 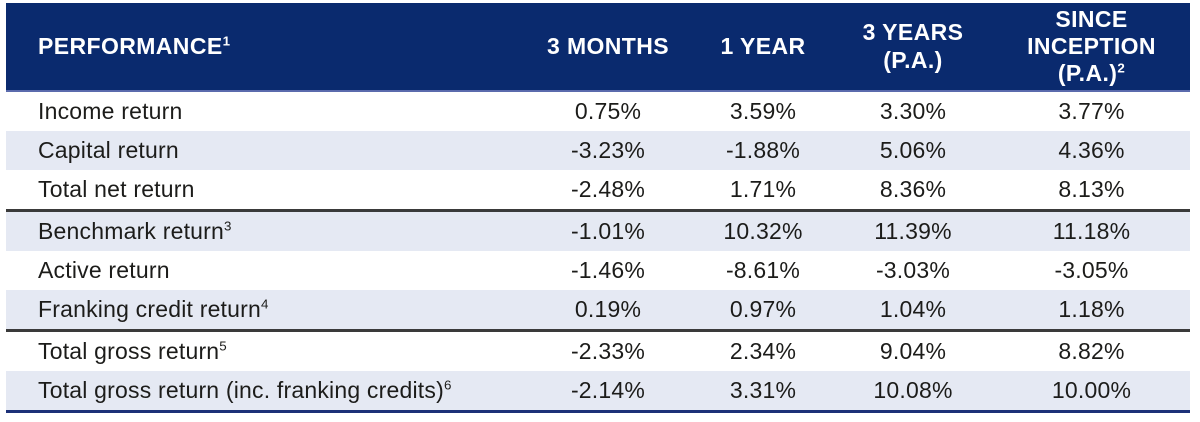 I want to click on row-label-text: Total gross return, so click(x=129, y=351).